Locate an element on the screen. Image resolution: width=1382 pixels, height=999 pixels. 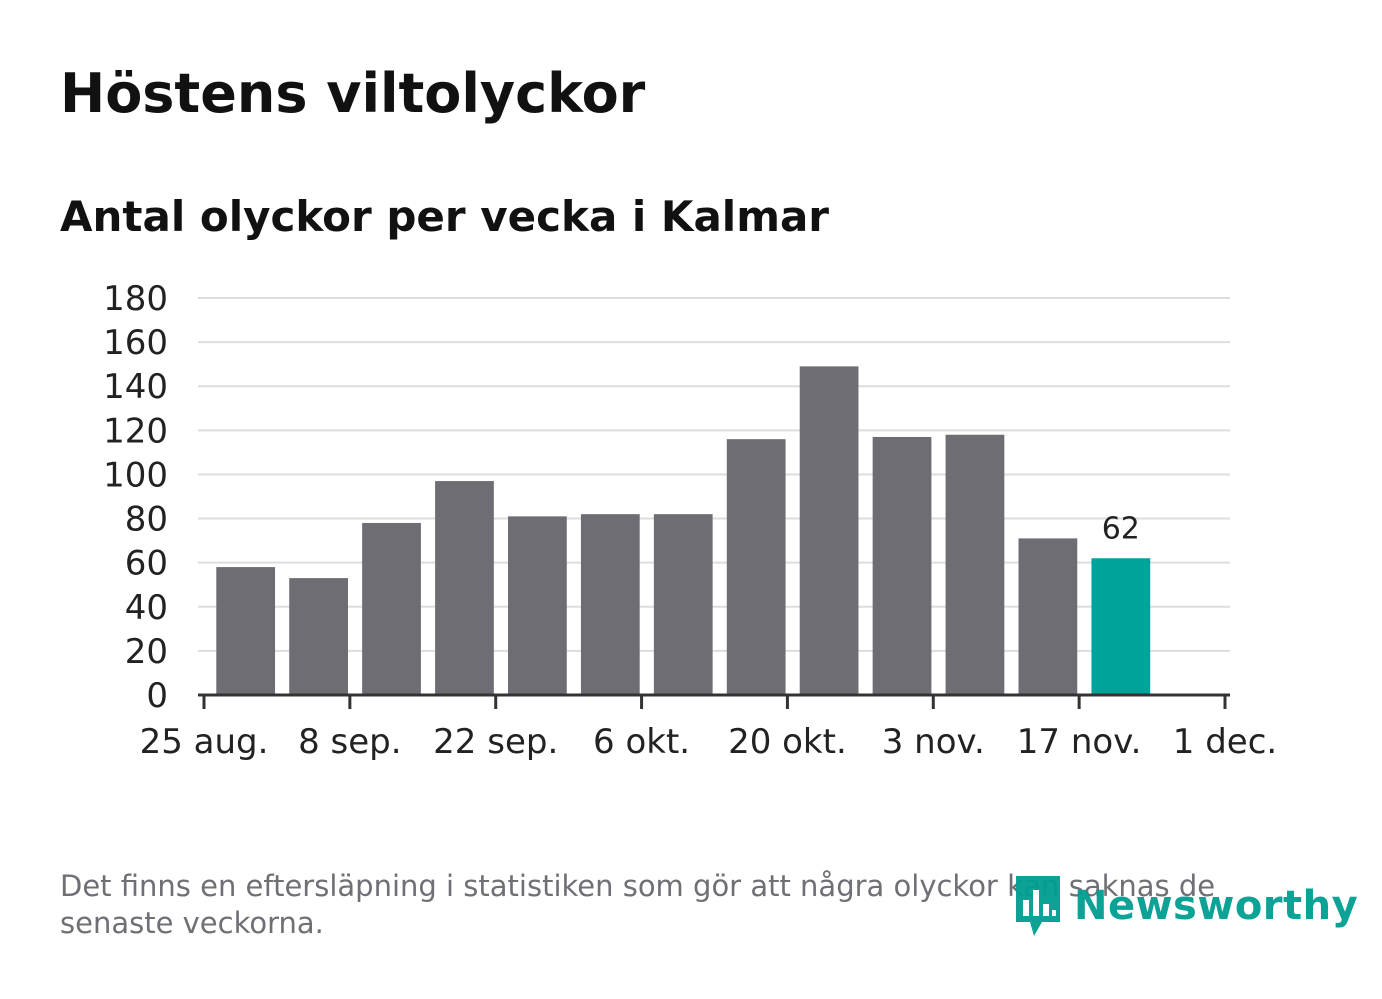
x-tick-label: 6 okt. is located at coordinates (641, 742).